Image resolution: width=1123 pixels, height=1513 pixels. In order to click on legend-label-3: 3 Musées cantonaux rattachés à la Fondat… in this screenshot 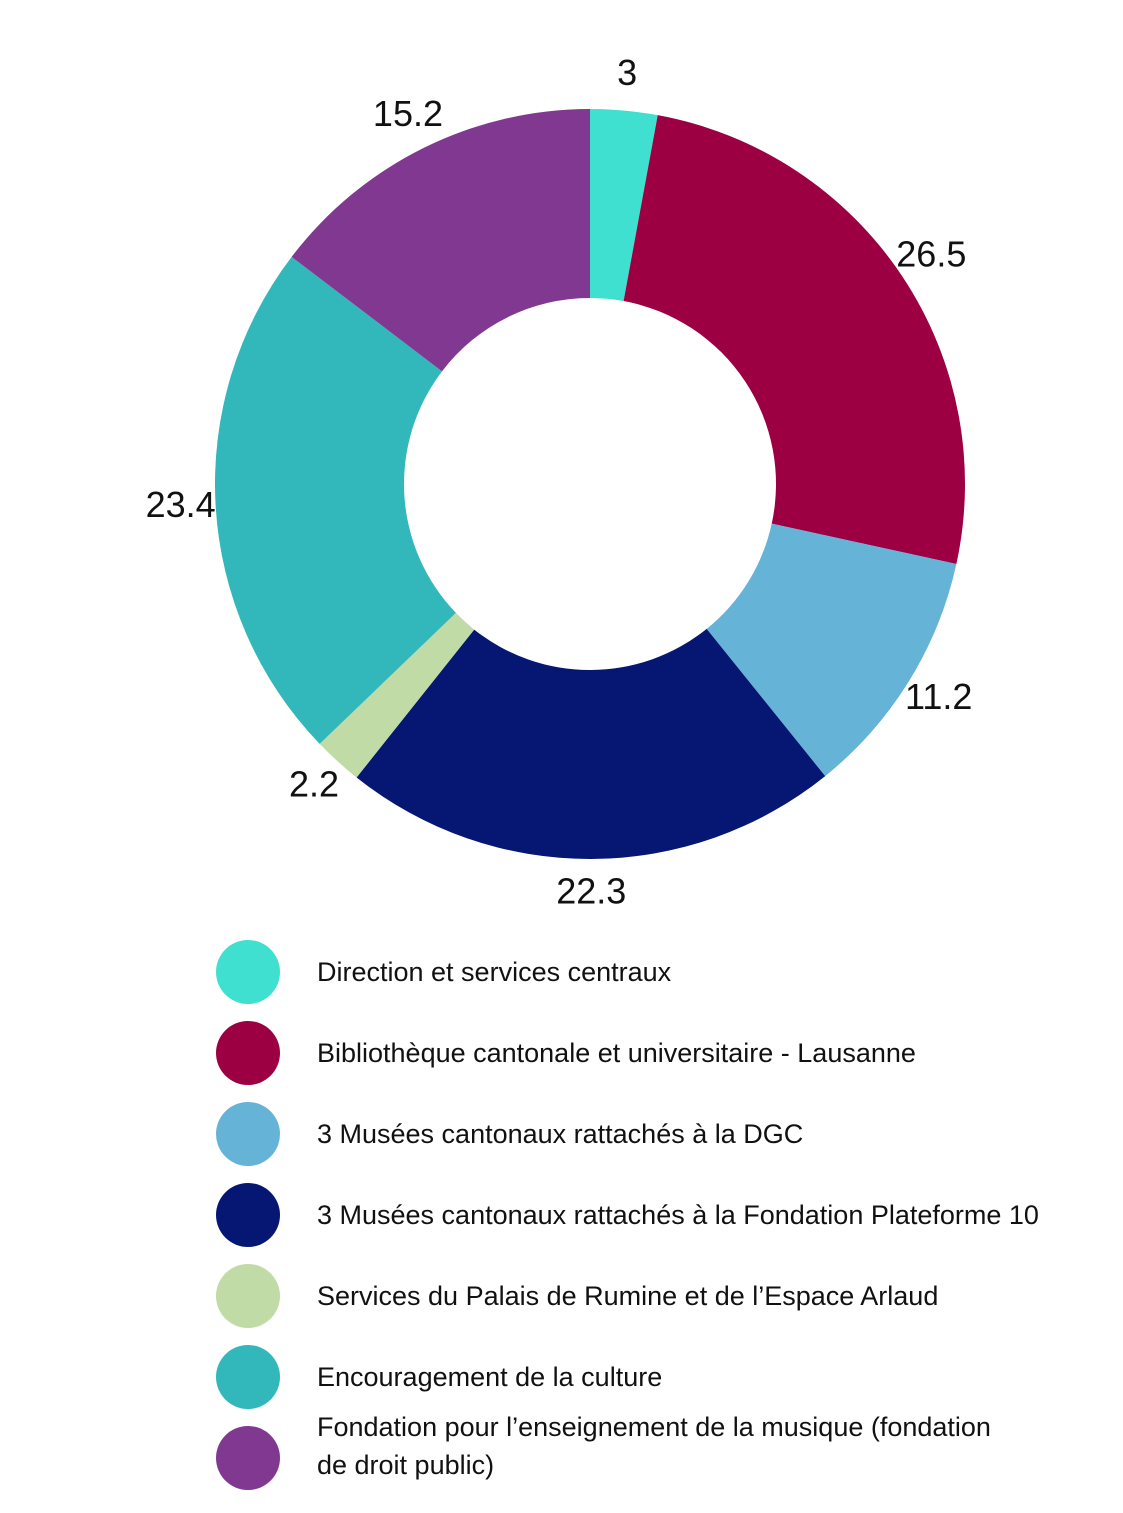, I will do `click(678, 1215)`.